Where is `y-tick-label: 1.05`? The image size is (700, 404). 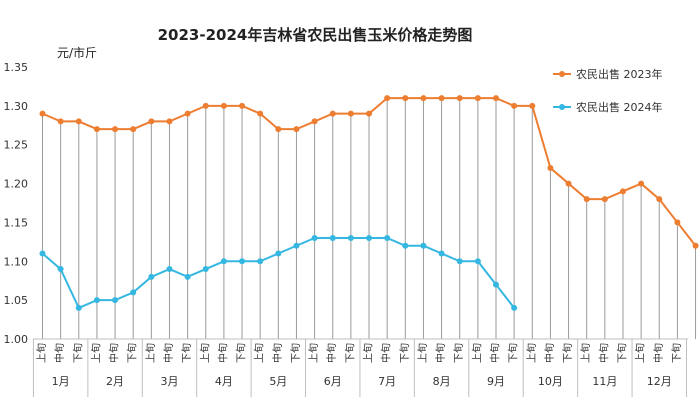 y-tick-label: 1.05 is located at coordinates (16, 300).